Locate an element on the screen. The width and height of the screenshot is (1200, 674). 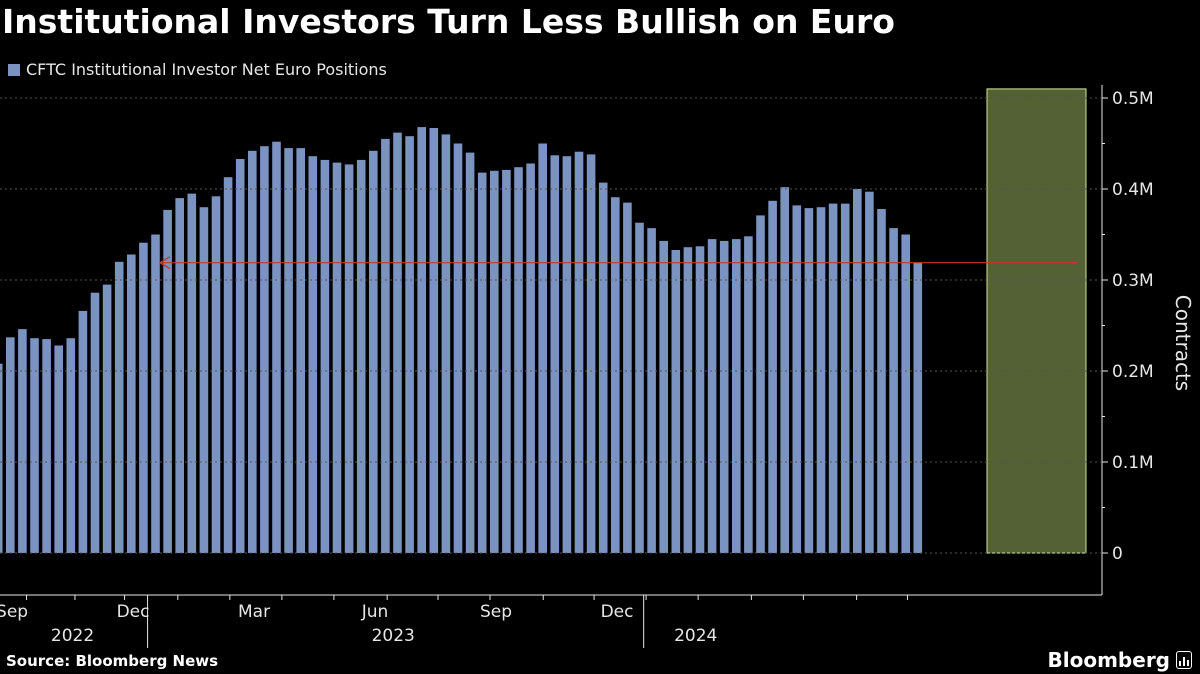
y-axis-label: Contracts is located at coordinates (1183, 343).